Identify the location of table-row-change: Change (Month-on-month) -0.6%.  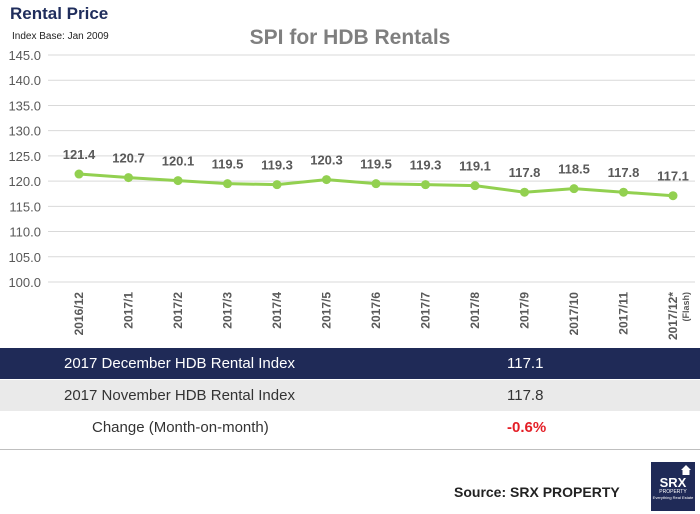
(350, 427).